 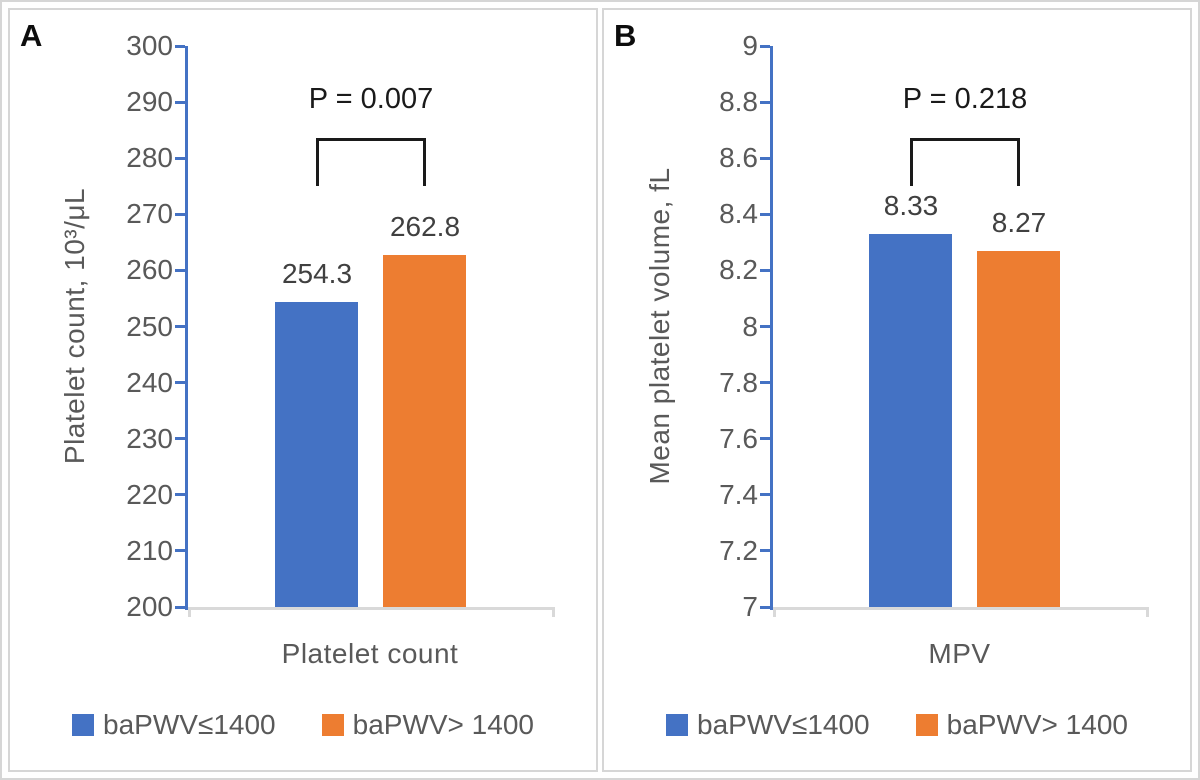 I want to click on panel-a-legend-swatch-group2, so click(x=332, y=725).